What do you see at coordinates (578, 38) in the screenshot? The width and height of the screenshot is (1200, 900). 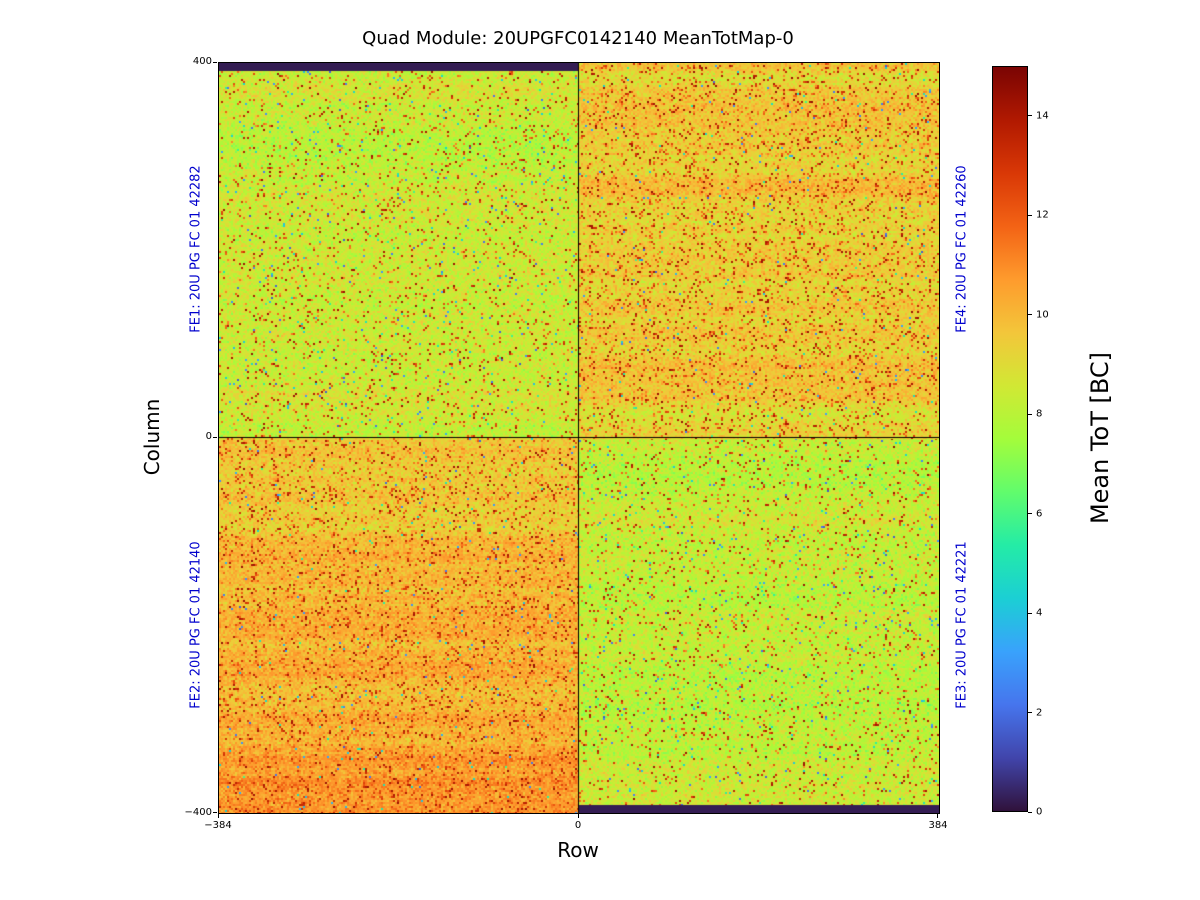 I see `chart-title: Quad Module: 20UPGFC0142140 MeanTotMap-0` at bounding box center [578, 38].